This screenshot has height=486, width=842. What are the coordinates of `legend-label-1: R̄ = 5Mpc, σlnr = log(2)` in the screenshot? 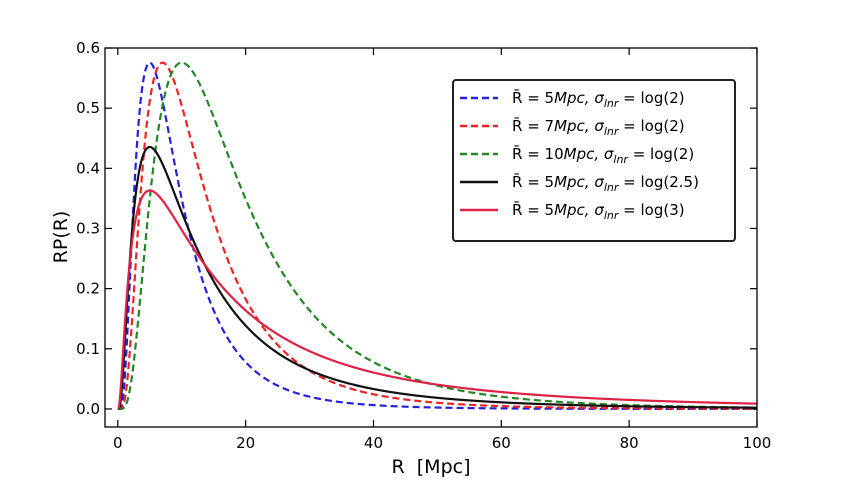 It's located at (598, 99).